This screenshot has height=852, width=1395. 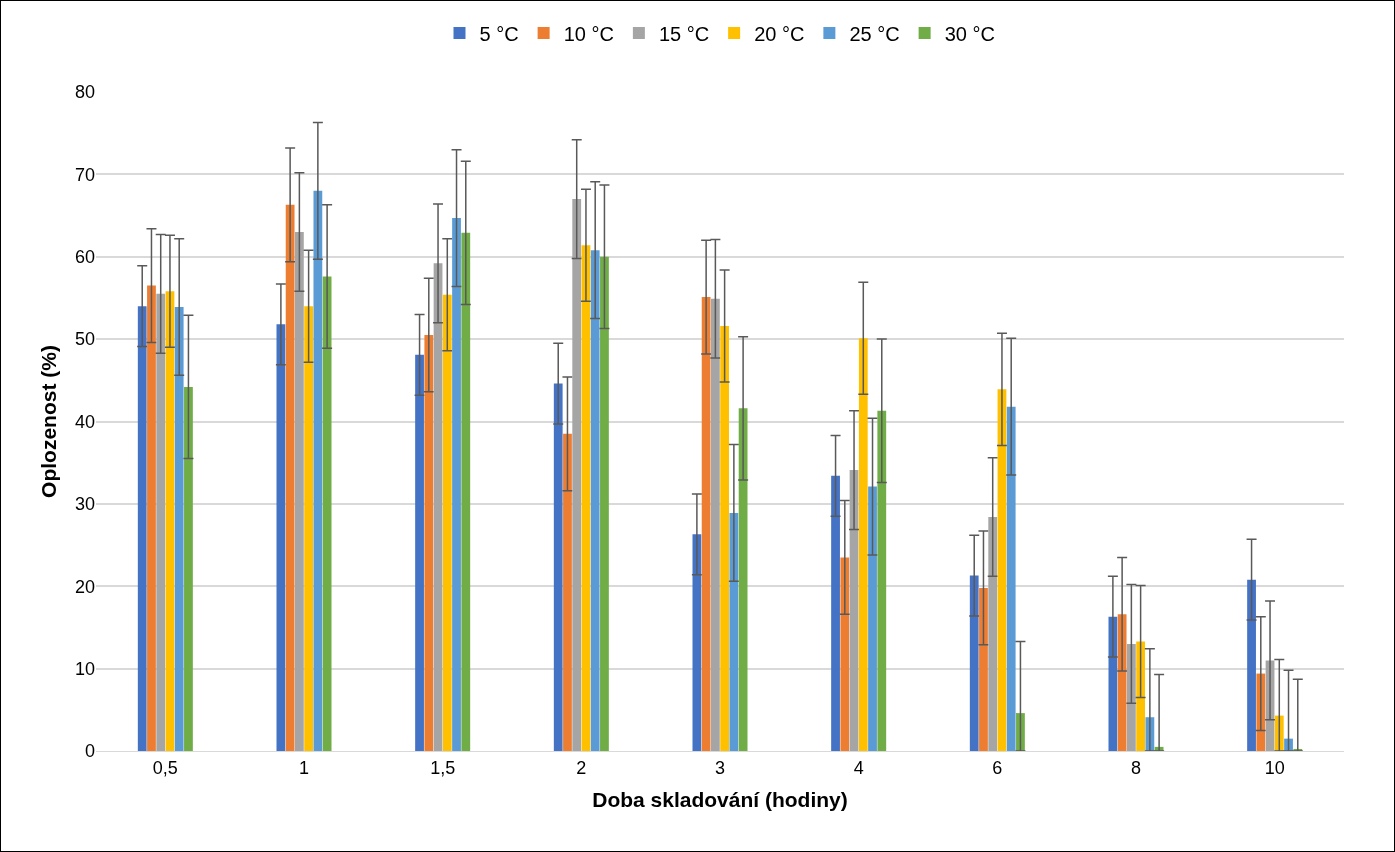 What do you see at coordinates (684, 33) in the screenshot?
I see `legend-label: 15 °C` at bounding box center [684, 33].